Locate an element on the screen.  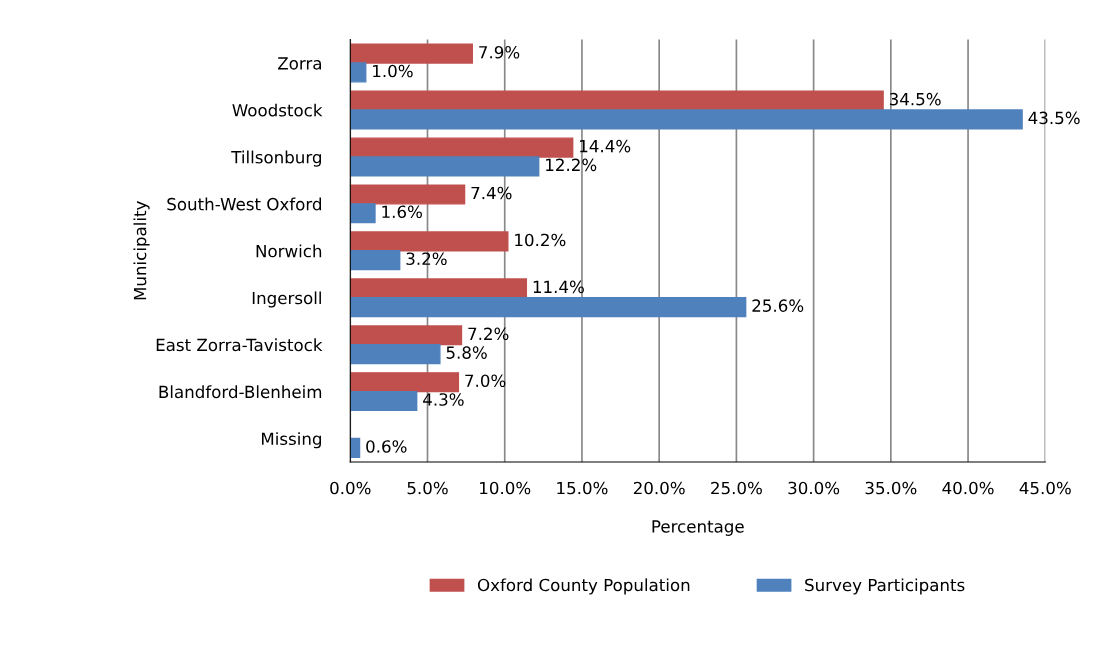
x-tick-label: 5.0% is located at coordinates (427, 488).